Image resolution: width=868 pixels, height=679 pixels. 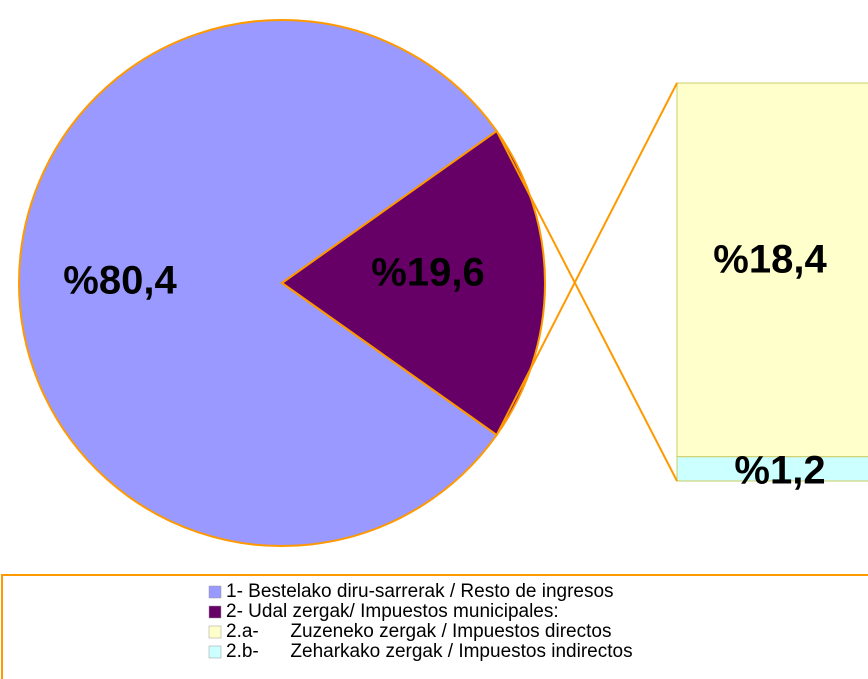 What do you see at coordinates (770, 260) in the screenshot?
I see `bar-label: %18,4` at bounding box center [770, 260].